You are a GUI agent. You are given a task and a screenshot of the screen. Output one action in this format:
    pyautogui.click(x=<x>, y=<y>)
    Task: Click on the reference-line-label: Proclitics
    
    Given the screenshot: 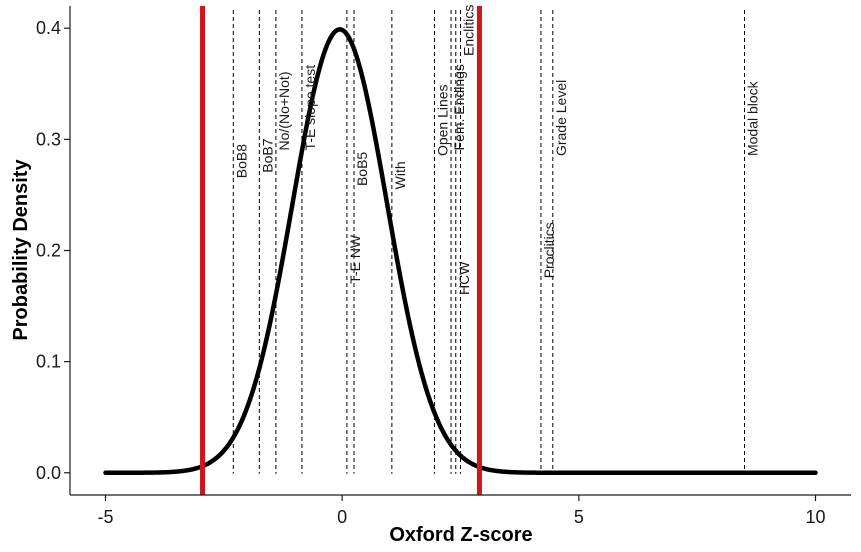 What is the action you would take?
    pyautogui.click(x=549, y=250)
    